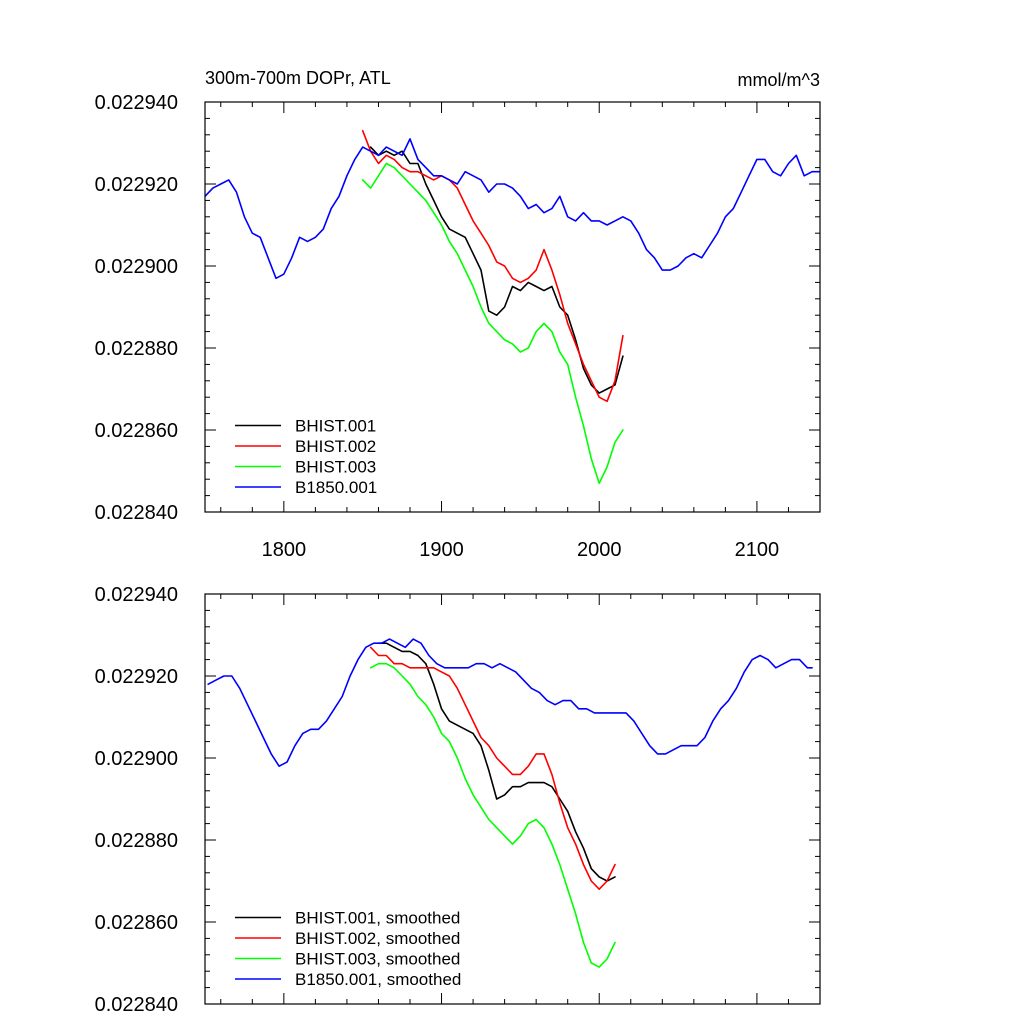 This screenshot has width=1024, height=1024. I want to click on x-tick-label: 1900, so click(441, 550).